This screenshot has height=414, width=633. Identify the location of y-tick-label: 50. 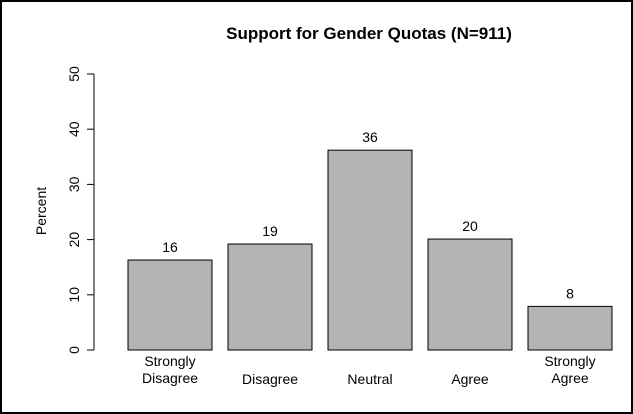
(74, 74).